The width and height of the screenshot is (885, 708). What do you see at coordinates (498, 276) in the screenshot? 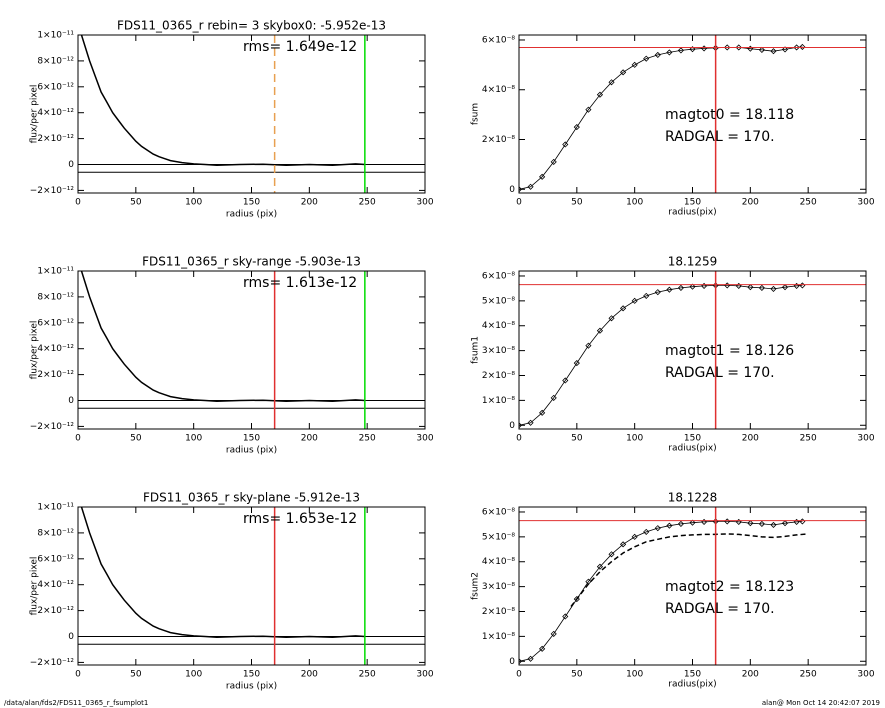
I see `y-tick-label: 6×10⁻⁸` at bounding box center [498, 276].